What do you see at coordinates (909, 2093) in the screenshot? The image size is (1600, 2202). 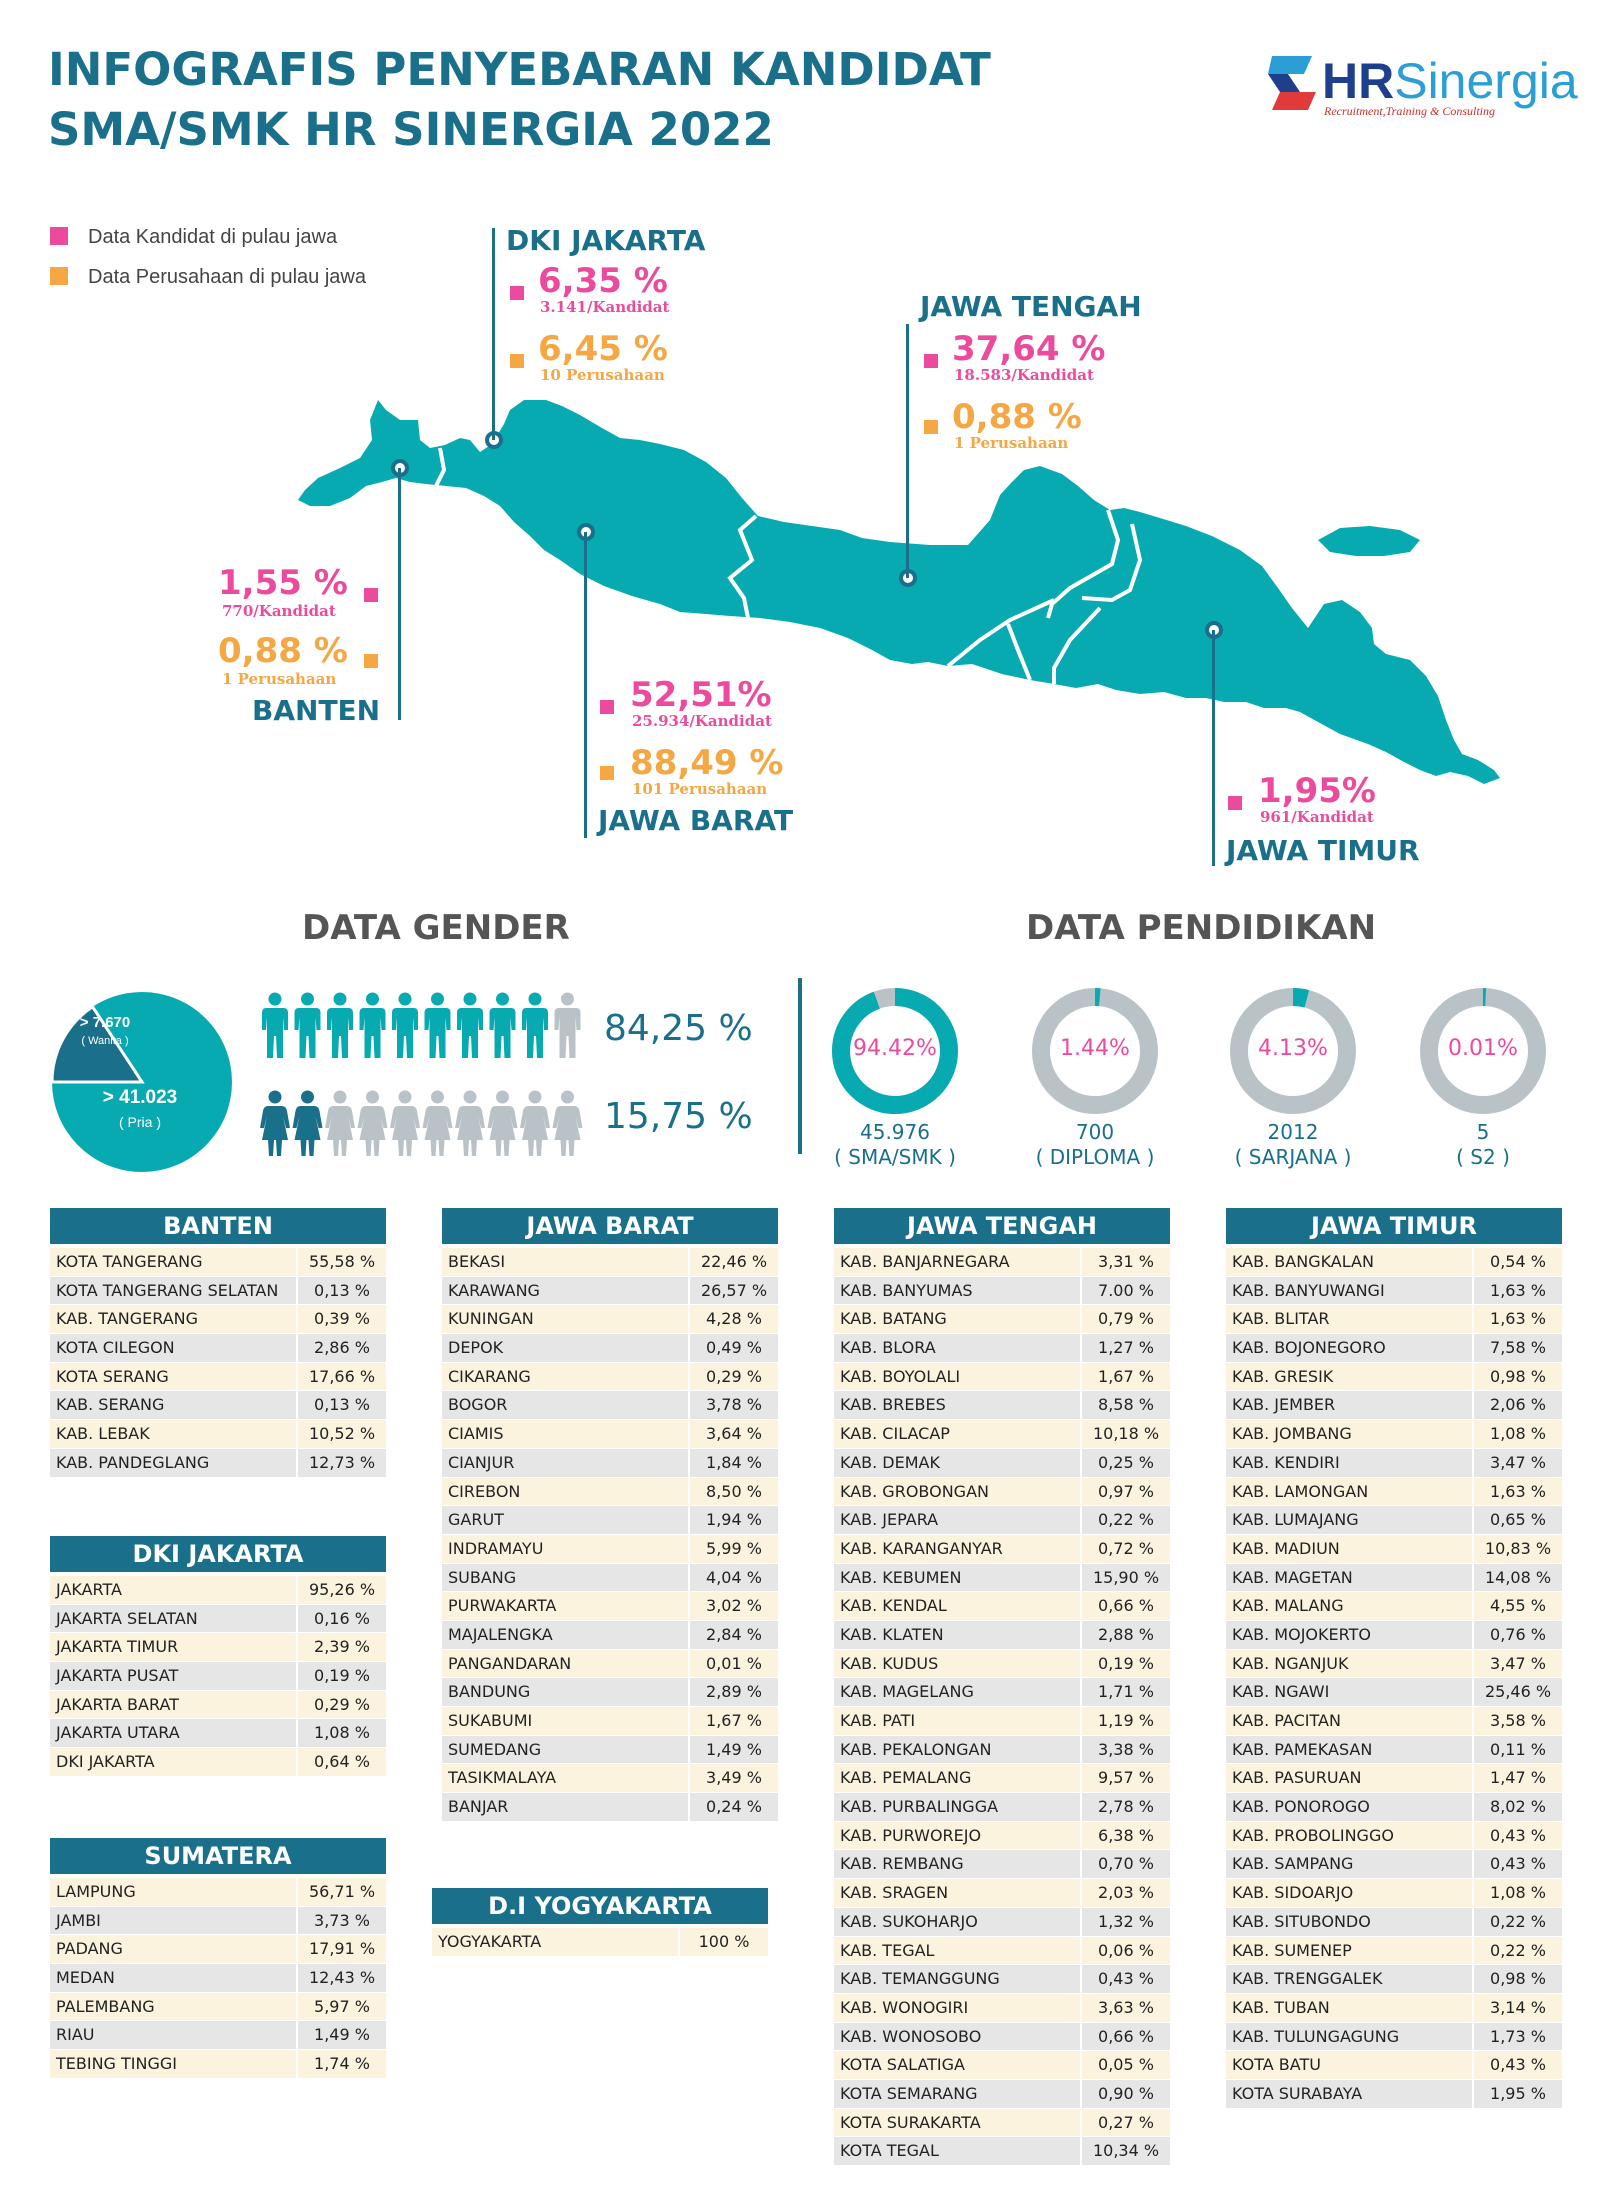 I see `row-location: KOTA SEMARANG` at bounding box center [909, 2093].